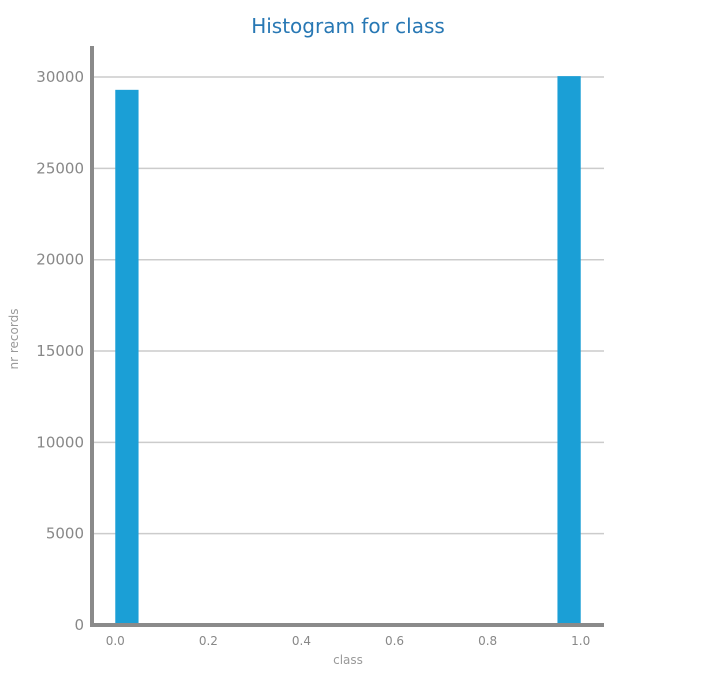 This screenshot has width=706, height=687. What do you see at coordinates (60, 77) in the screenshot?
I see `y-tick-label: 30000` at bounding box center [60, 77].